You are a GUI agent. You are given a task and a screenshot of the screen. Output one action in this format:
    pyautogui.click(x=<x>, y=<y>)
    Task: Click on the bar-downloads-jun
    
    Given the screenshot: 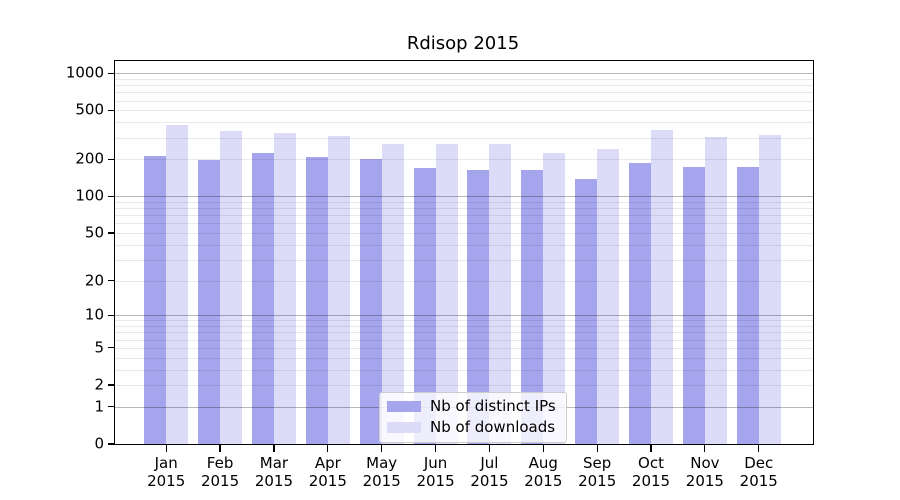 What is the action you would take?
    pyautogui.click(x=446, y=293)
    